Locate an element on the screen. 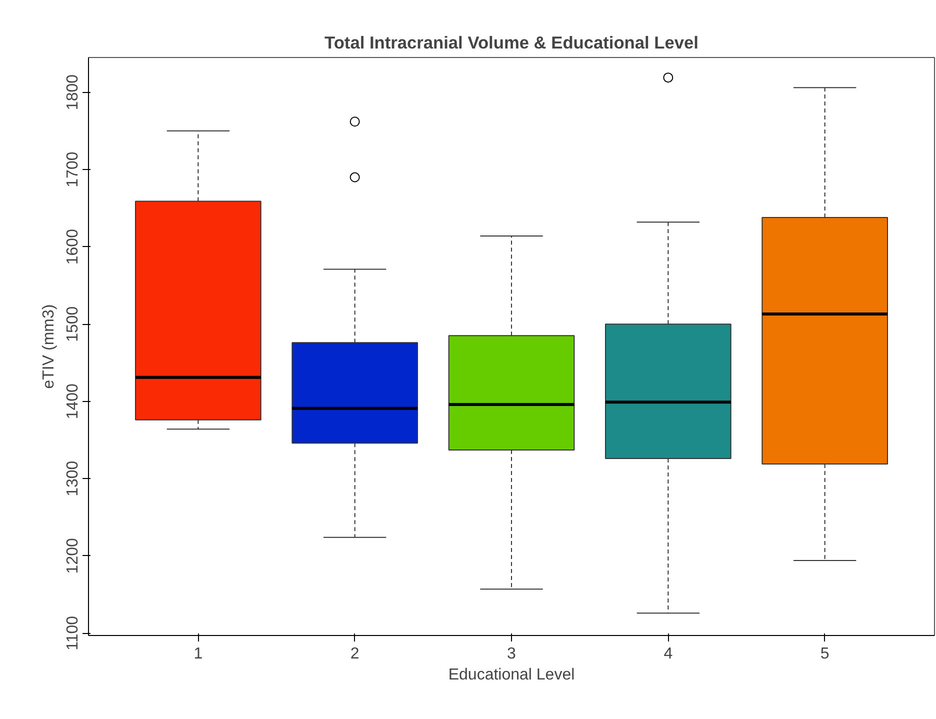  x-tick-label: 3 is located at coordinates (511, 654).